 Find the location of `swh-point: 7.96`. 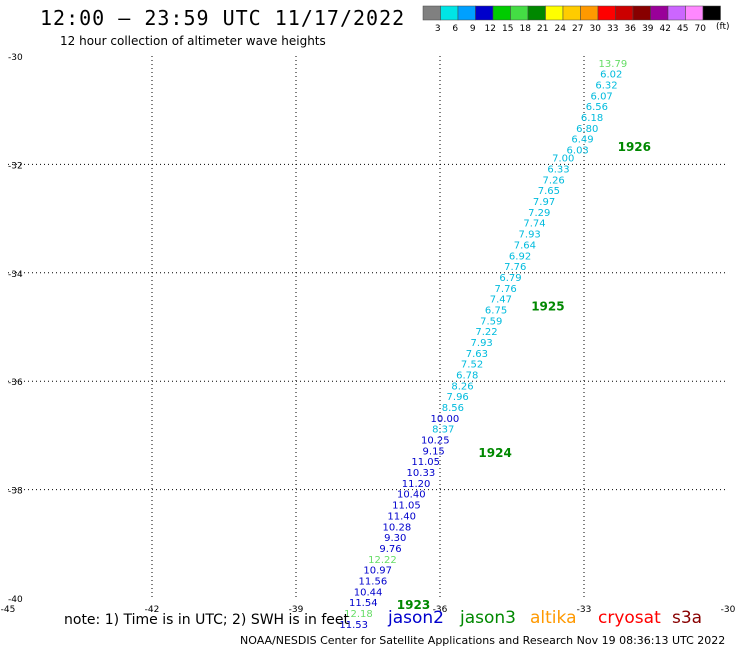

swh-point: 7.96 is located at coordinates (458, 397).